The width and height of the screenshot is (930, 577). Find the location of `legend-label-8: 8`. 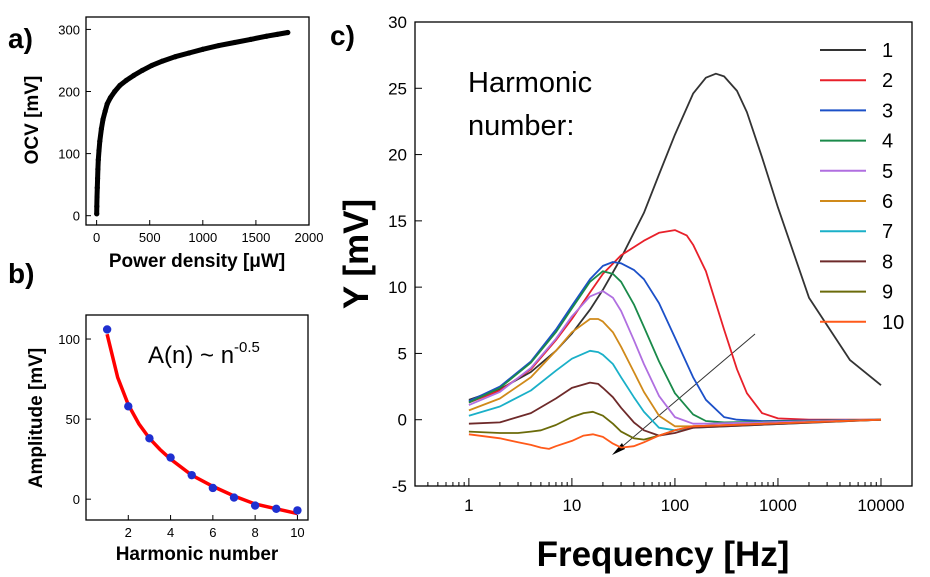

legend-label-8: 8 is located at coordinates (887, 262).